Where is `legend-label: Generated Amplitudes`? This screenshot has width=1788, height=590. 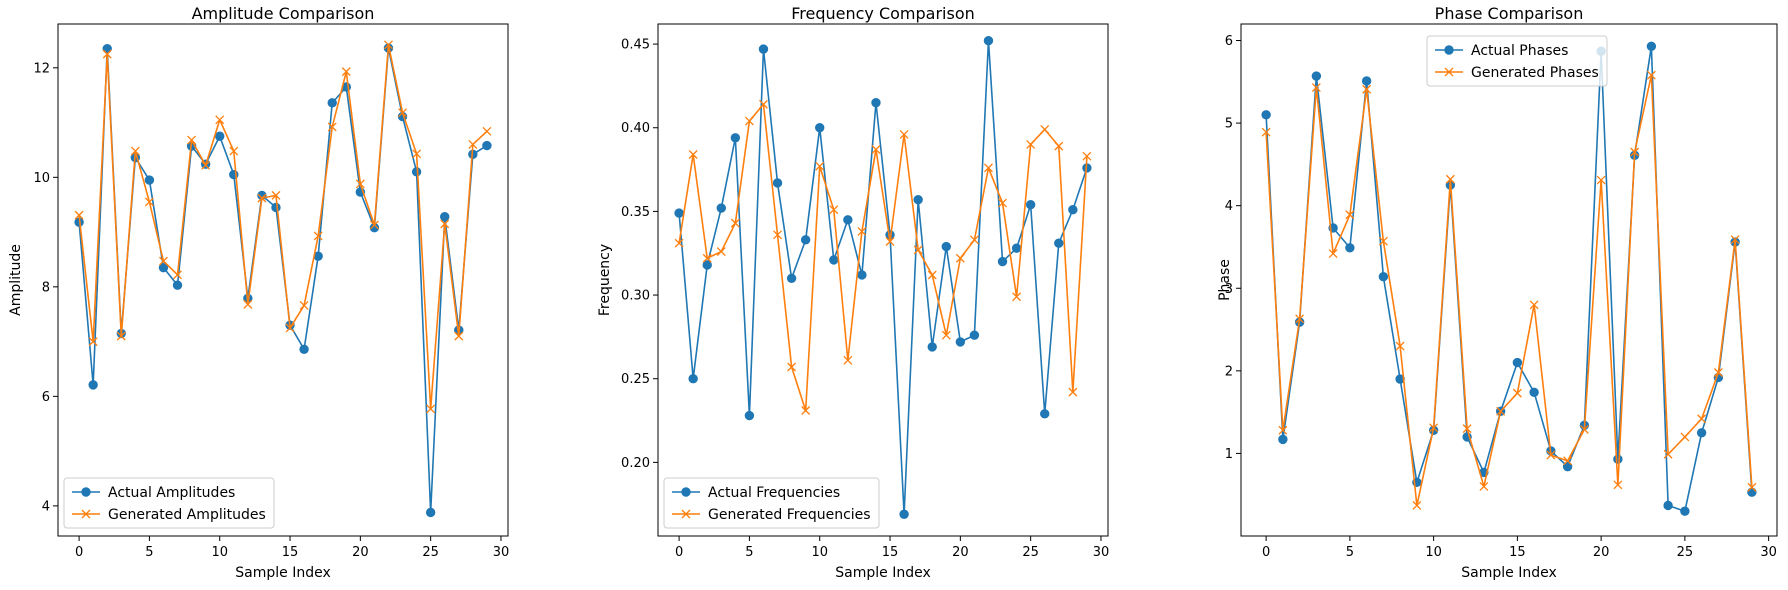 legend-label: Generated Amplitudes is located at coordinates (187, 515).